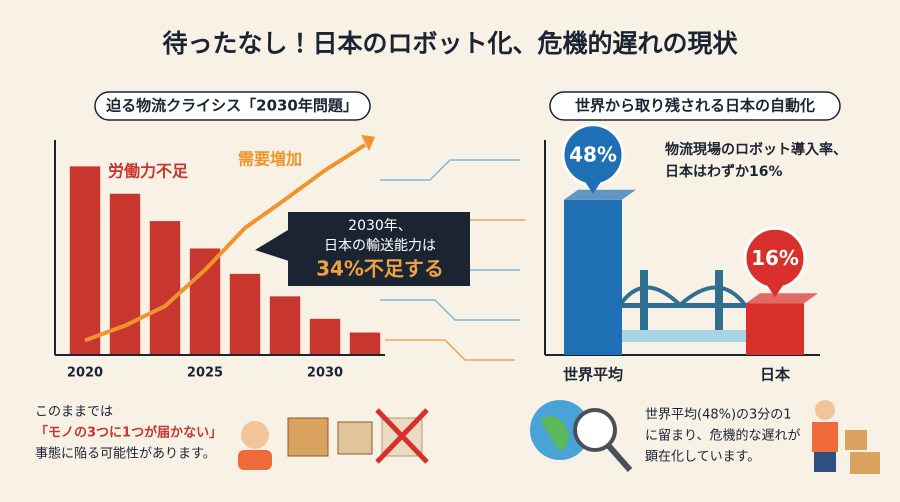  Describe the element at coordinates (368, 142) in the screenshot. I see `arrow-head` at that location.